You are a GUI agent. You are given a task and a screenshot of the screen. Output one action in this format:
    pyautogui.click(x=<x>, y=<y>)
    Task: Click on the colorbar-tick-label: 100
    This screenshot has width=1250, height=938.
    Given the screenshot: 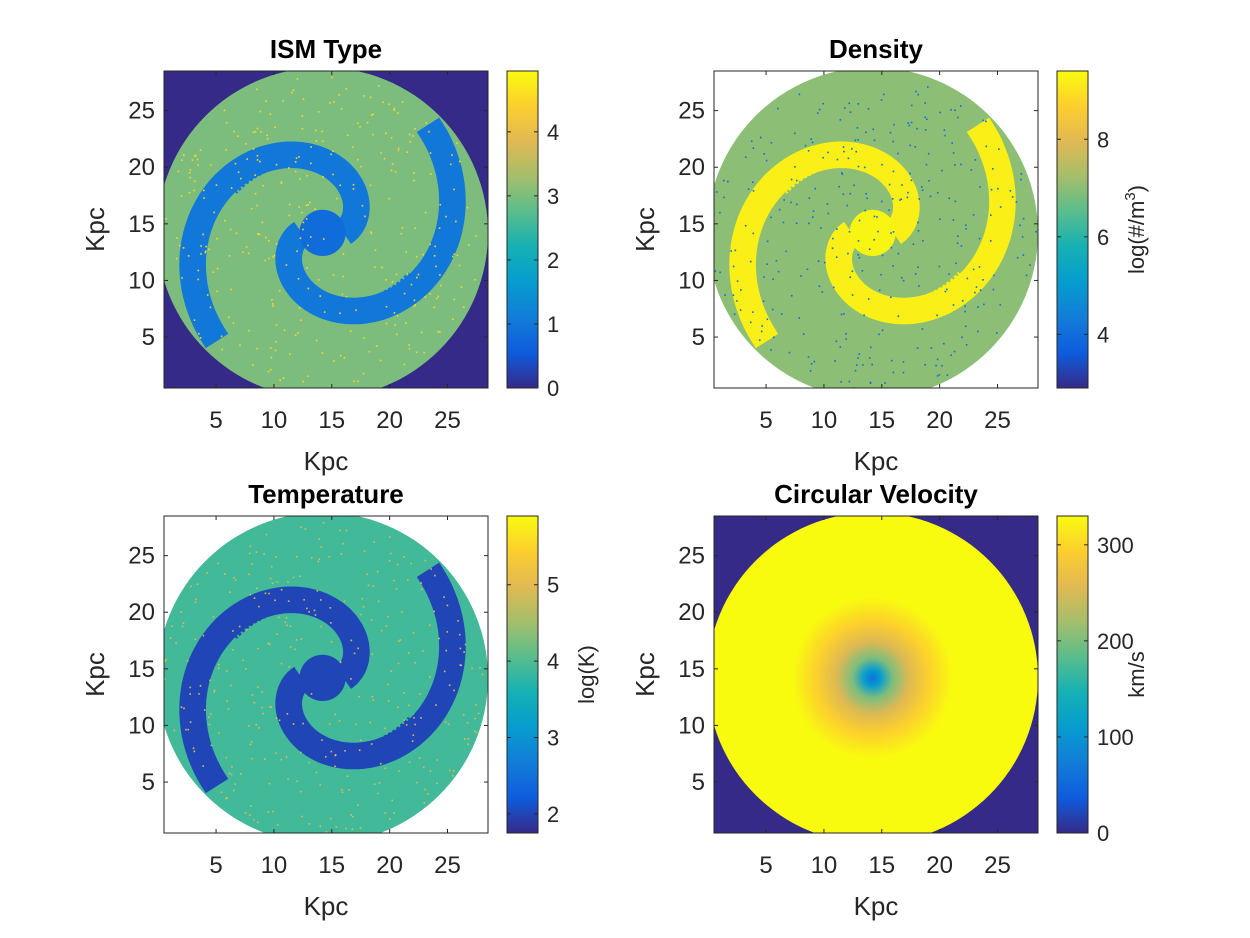 What is the action you would take?
    pyautogui.click(x=1115, y=737)
    